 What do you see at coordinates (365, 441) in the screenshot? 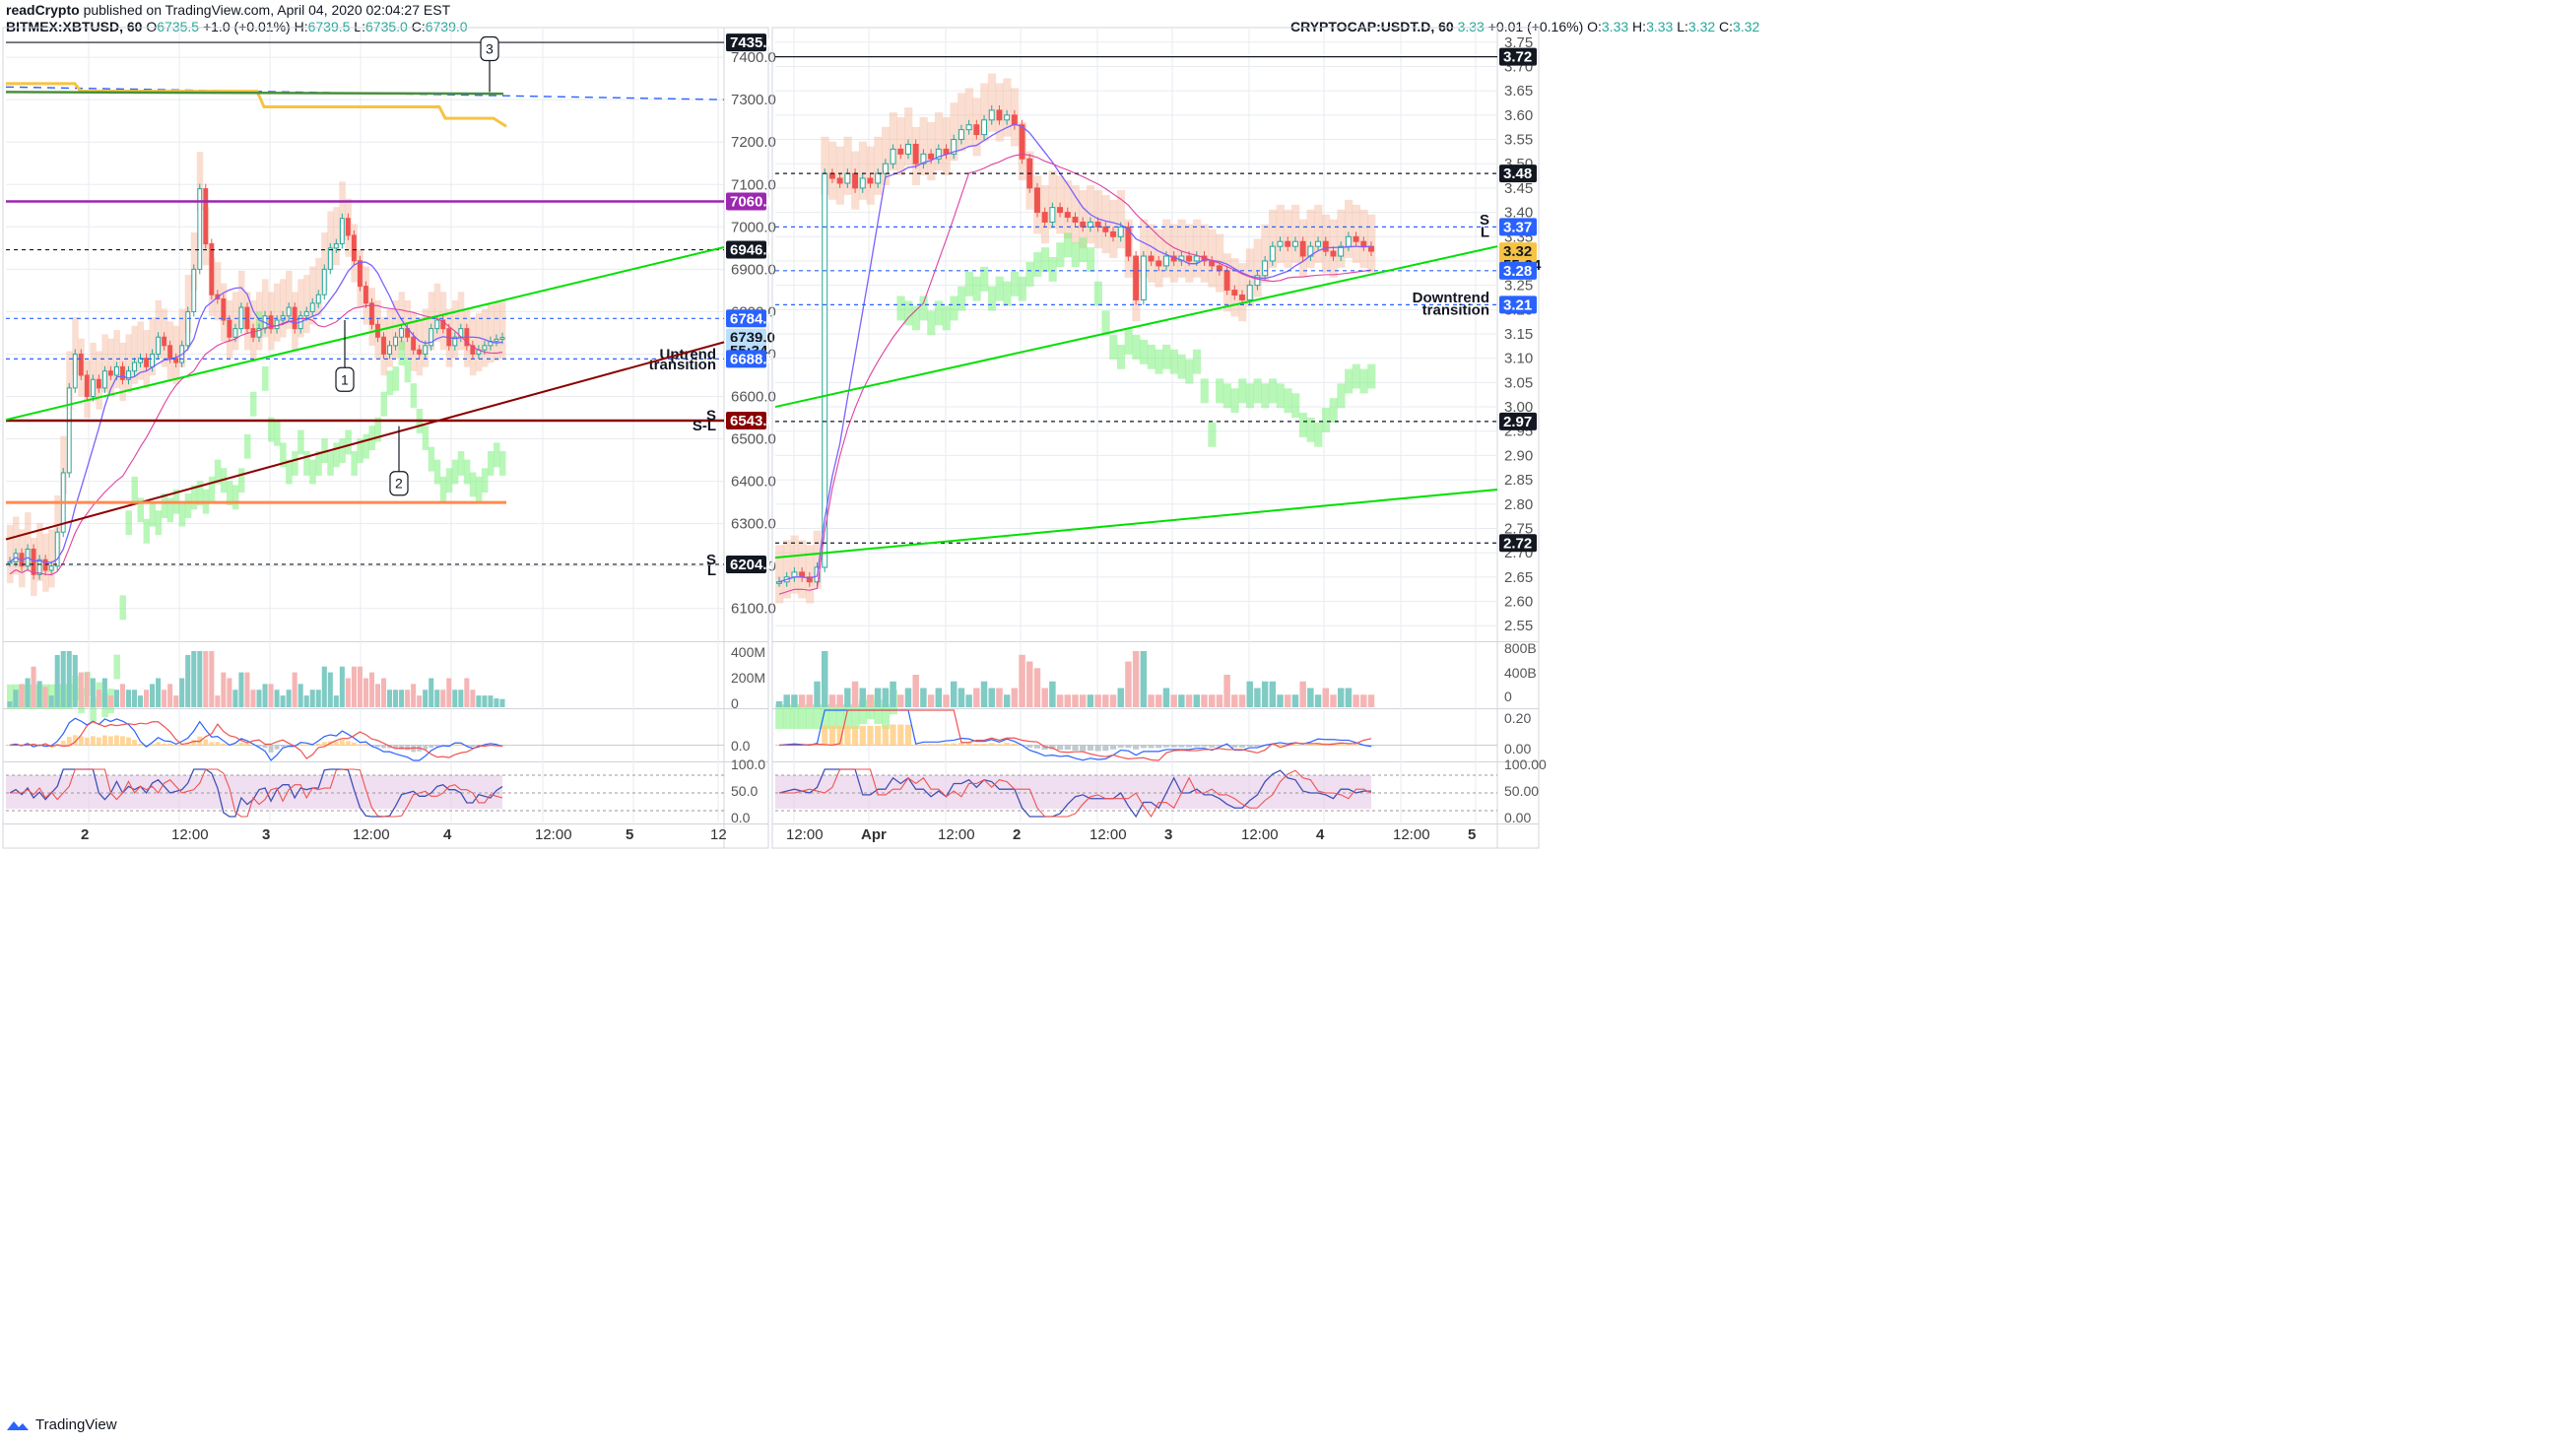
I see `support-trend-line` at bounding box center [365, 441].